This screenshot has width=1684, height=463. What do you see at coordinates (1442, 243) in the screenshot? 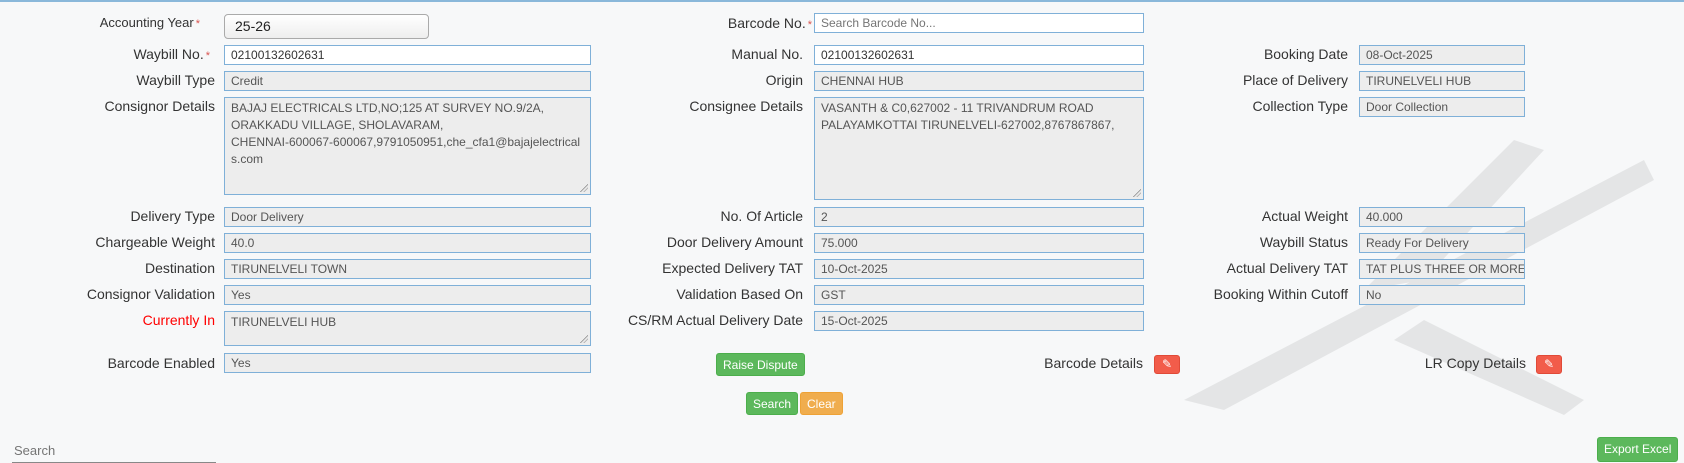
I see `waybill-status-field: Ready For Delivery` at bounding box center [1442, 243].